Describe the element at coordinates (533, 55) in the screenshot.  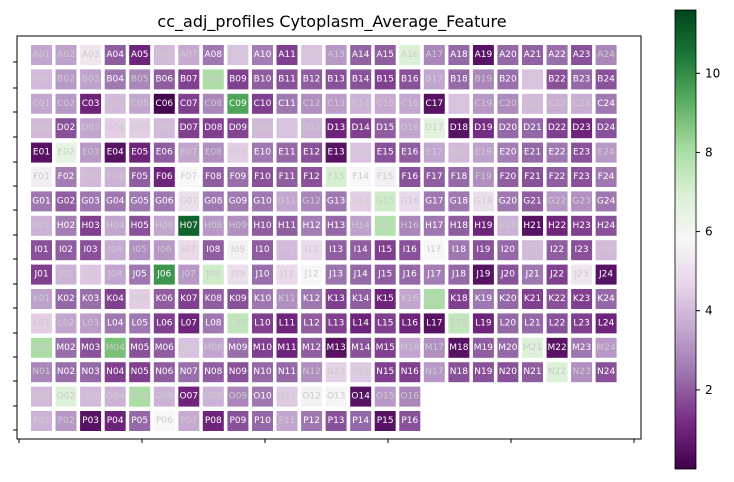
I see `well-label: A21` at that location.